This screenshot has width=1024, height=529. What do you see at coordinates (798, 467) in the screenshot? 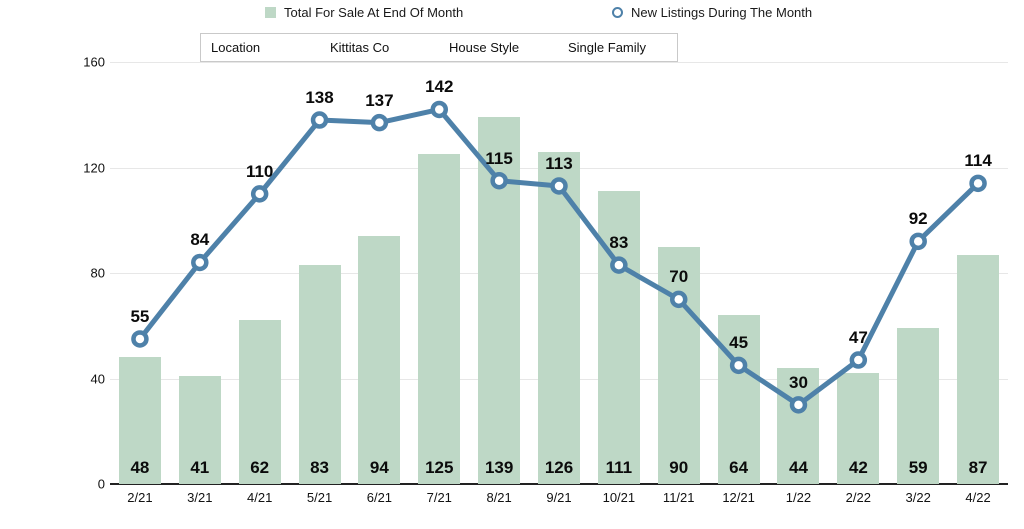
I see `bar-value-label: 44` at bounding box center [798, 467].